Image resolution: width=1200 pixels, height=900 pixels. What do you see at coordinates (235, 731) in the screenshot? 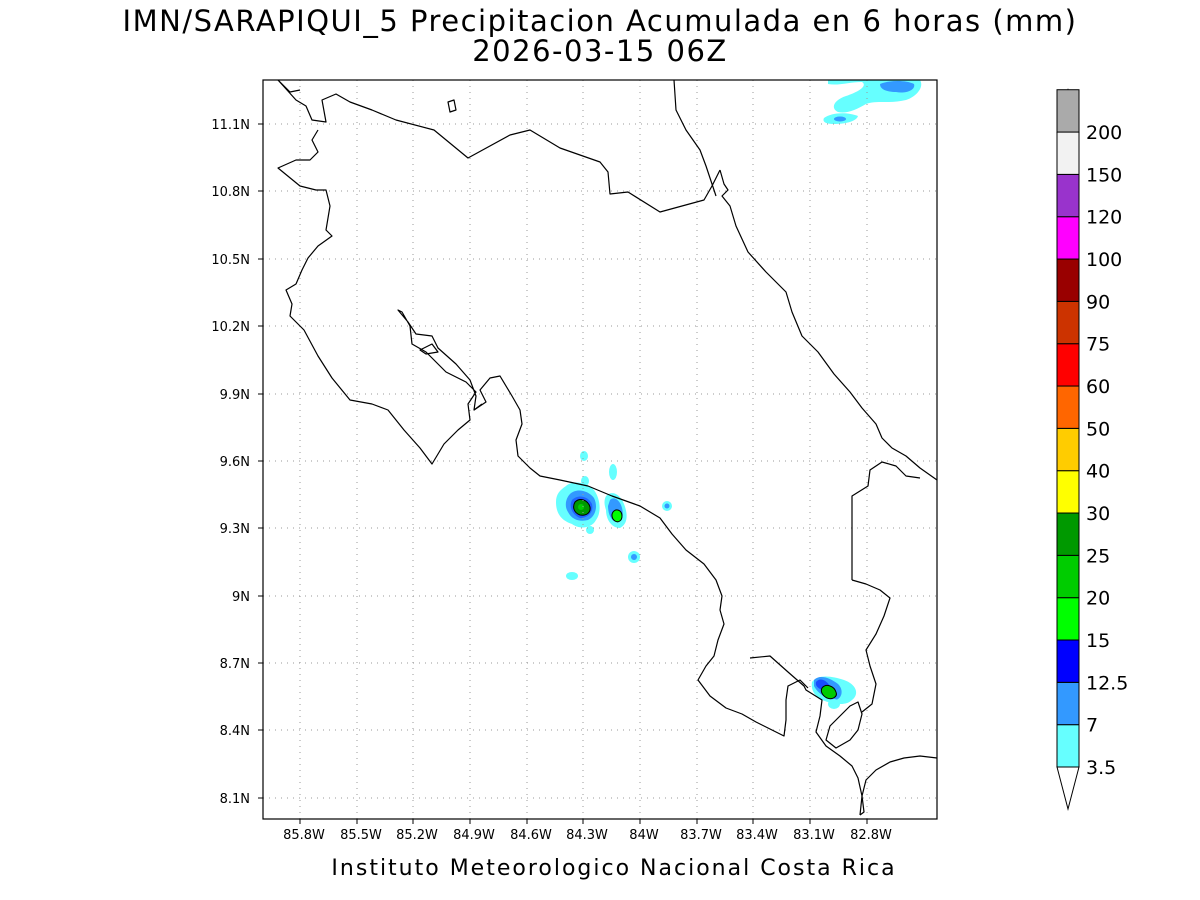
I see `lat-label: 8.4N` at bounding box center [235, 731].